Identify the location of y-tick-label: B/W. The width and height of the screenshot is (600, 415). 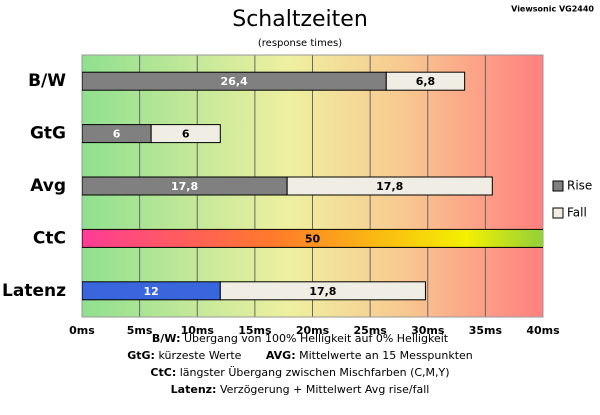
(47, 81).